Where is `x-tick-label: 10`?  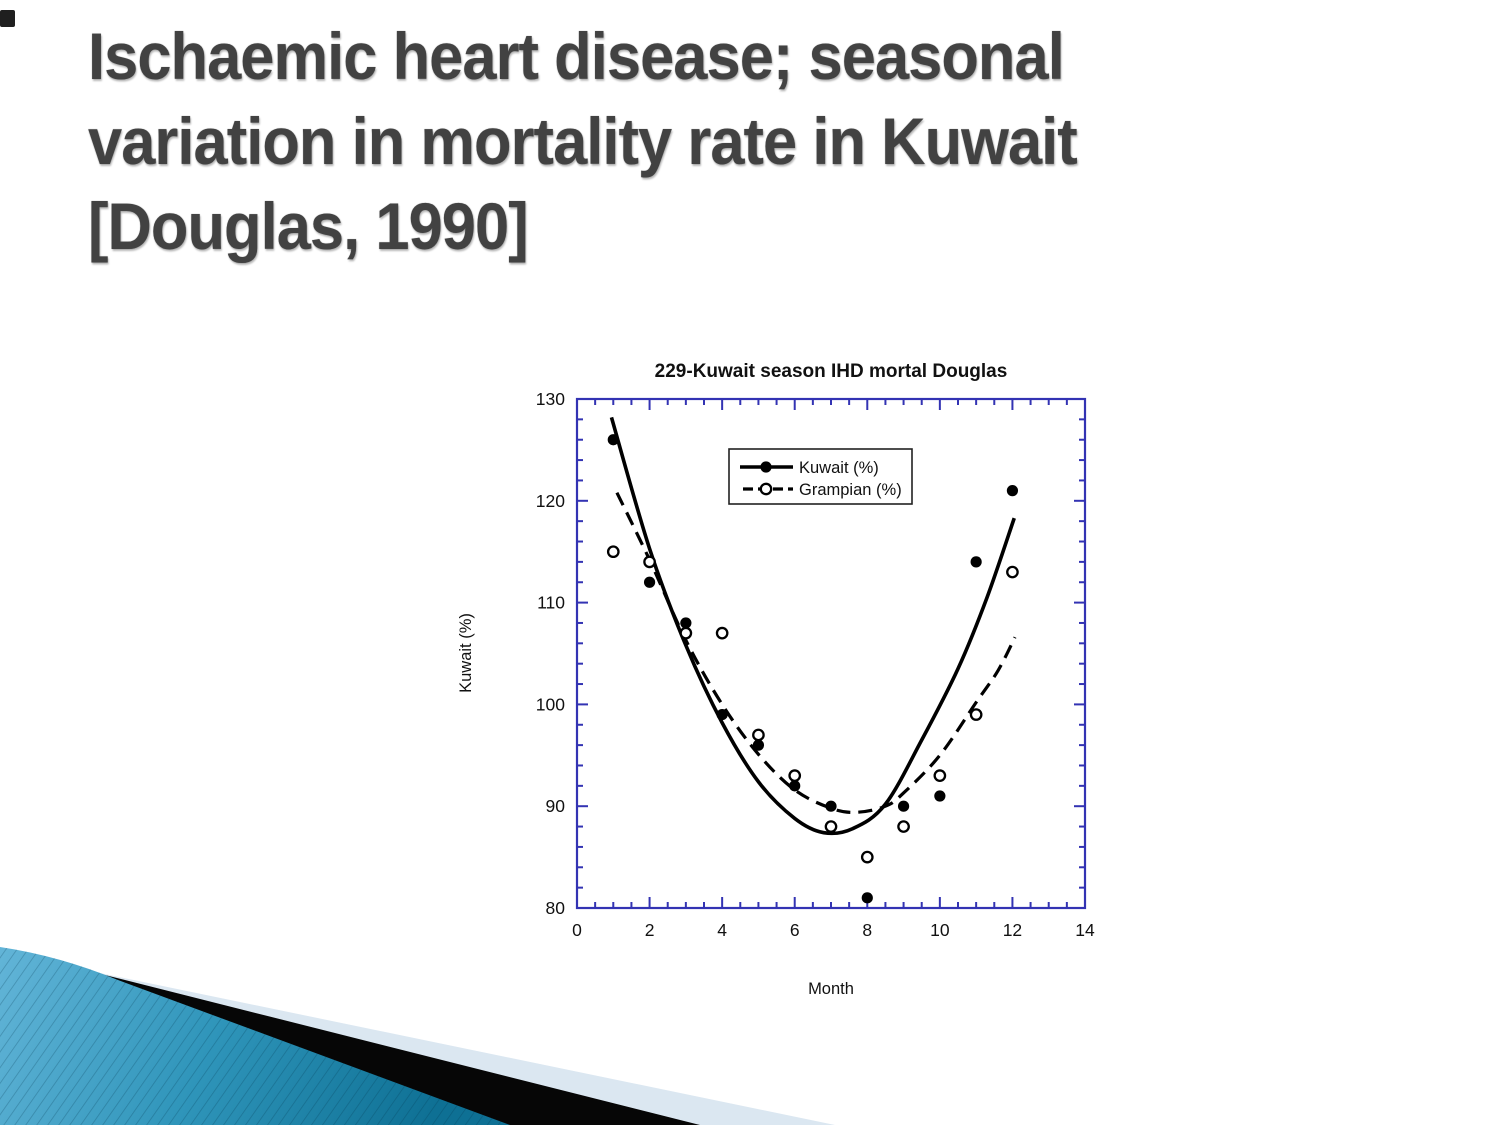
x-tick-label: 10 is located at coordinates (940, 930).